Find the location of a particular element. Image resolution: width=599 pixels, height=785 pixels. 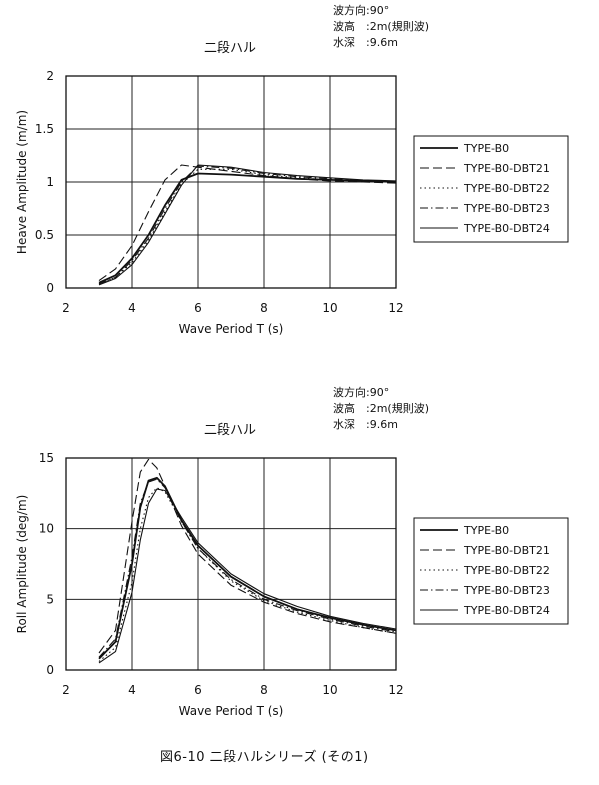

figure-caption: 図6-10 二段ハルシリーズ (その1) is located at coordinates (264, 757).